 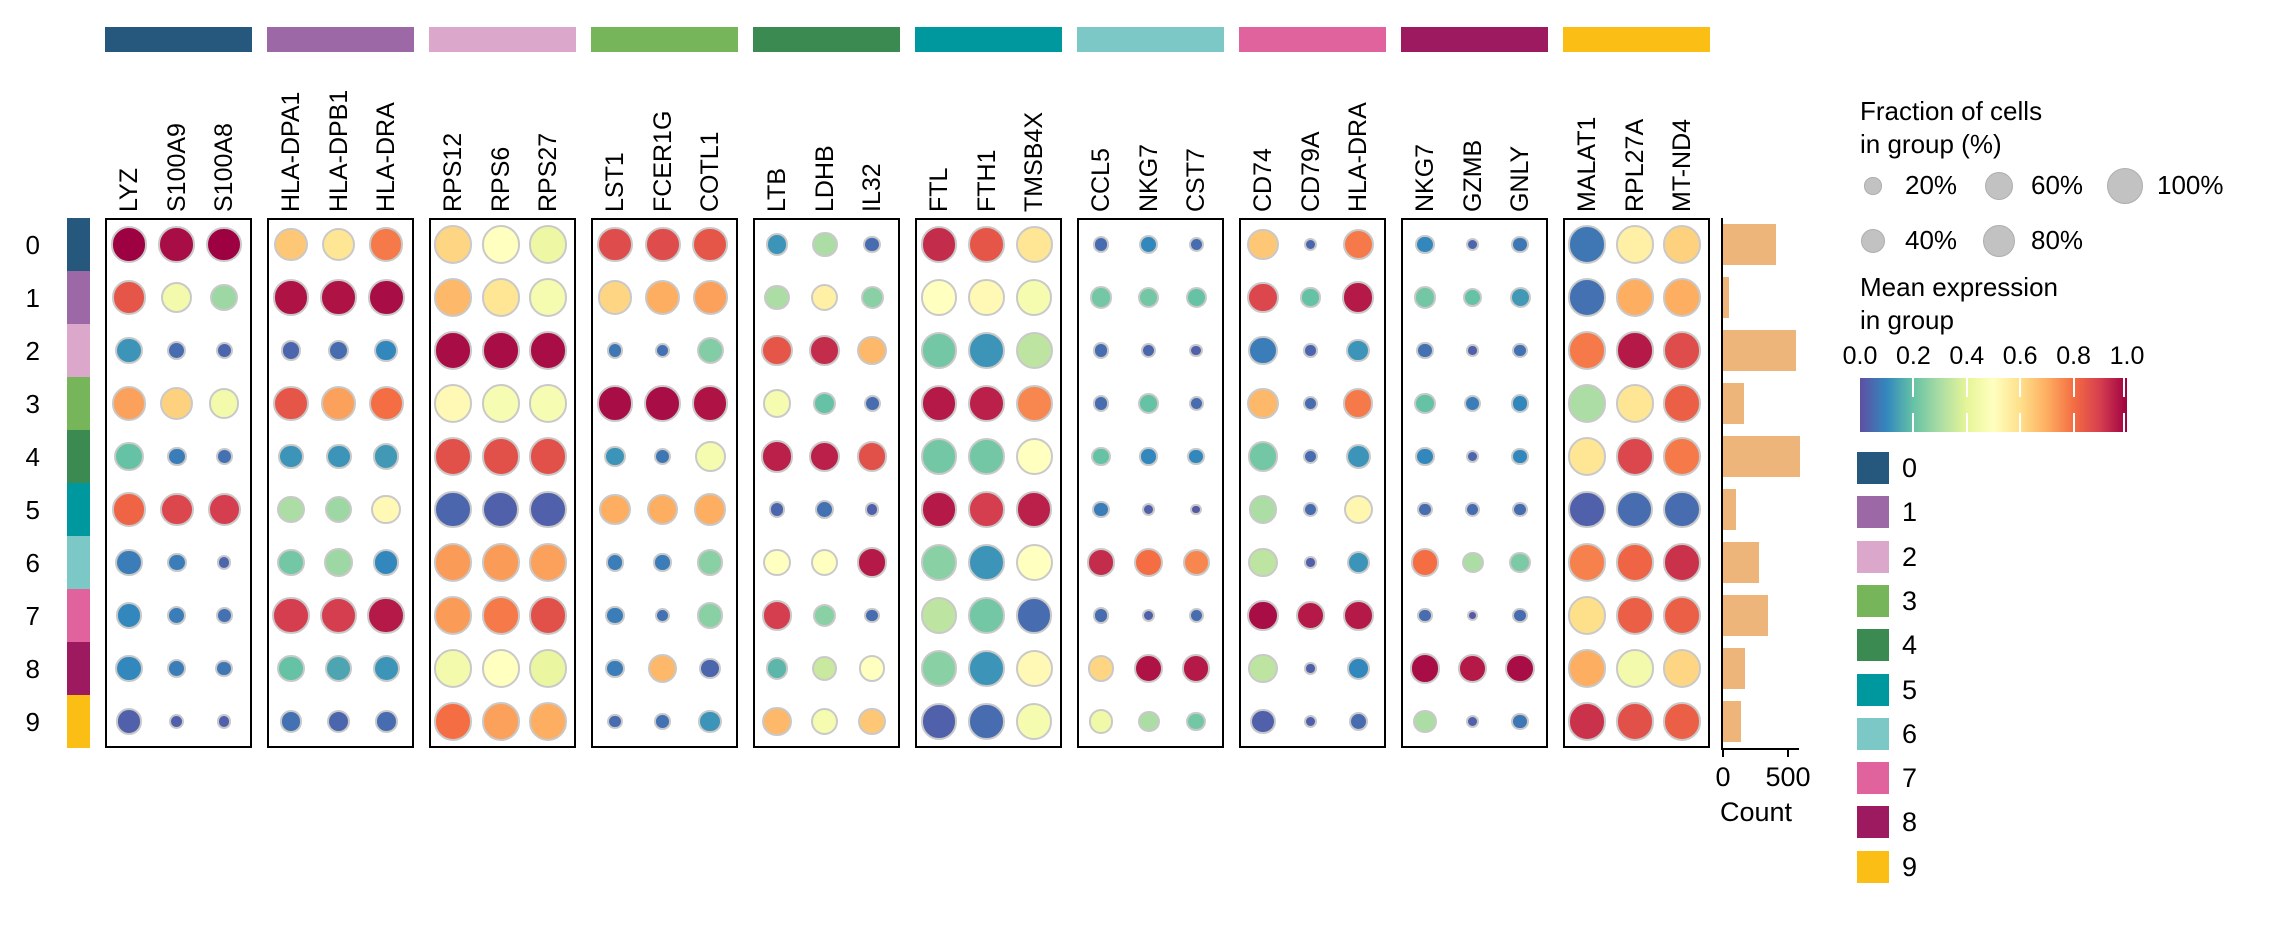 What do you see at coordinates (1959, 304) in the screenshot?
I see `colorbar-title: Mean expression in group` at bounding box center [1959, 304].